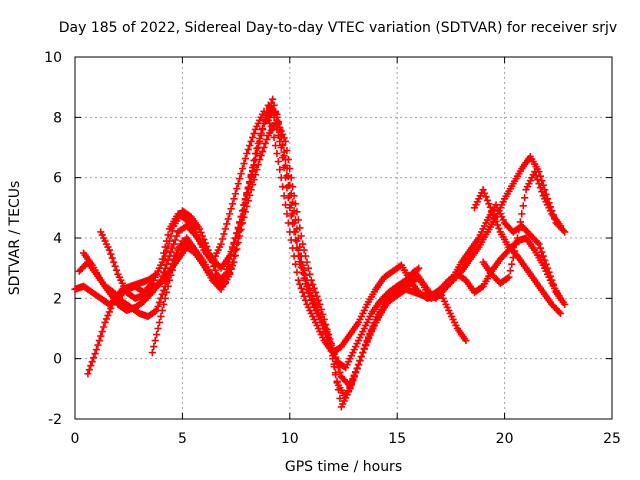  I want to click on x-tick-label: 20, so click(505, 439).